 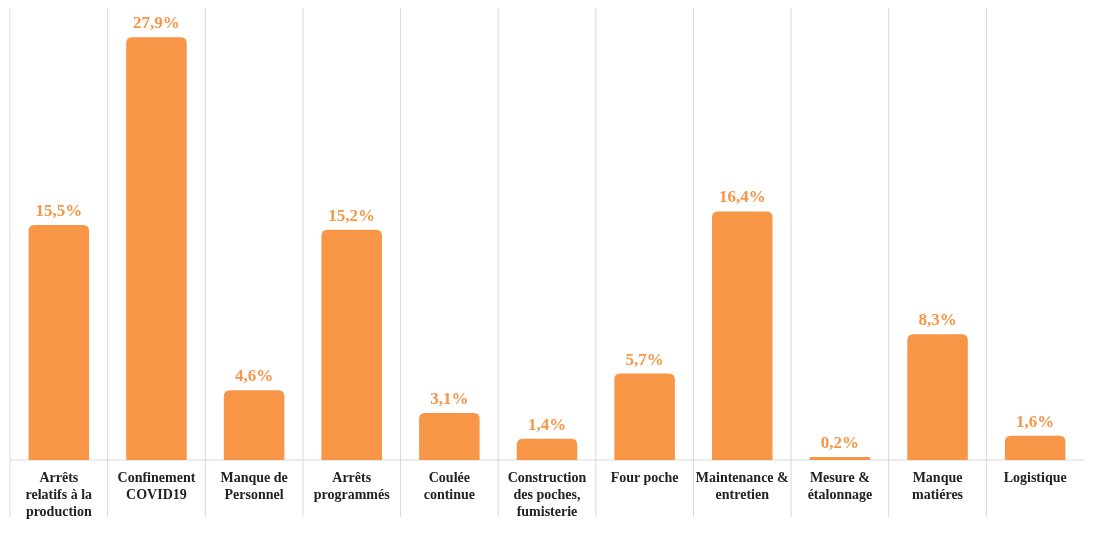 What do you see at coordinates (547, 424) in the screenshot?
I see `data-label: 1,4%` at bounding box center [547, 424].